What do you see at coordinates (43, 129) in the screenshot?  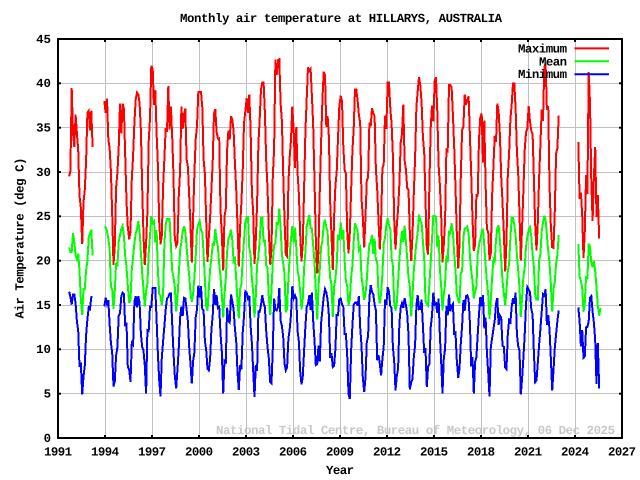 I see `svg-text: 35` at bounding box center [43, 129].